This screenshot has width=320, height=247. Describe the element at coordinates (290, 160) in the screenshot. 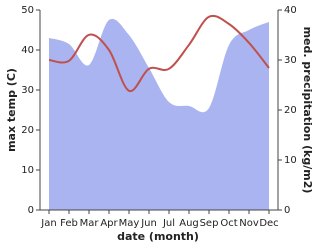

I see `y2-tick-label: 10` at that location.